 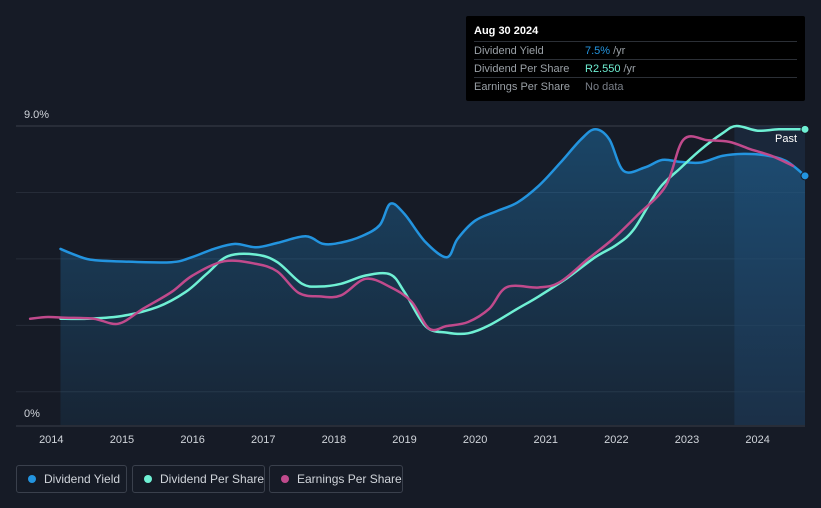 What do you see at coordinates (32, 414) in the screenshot?
I see `y-axis-label-bottom: 0%` at bounding box center [32, 414].